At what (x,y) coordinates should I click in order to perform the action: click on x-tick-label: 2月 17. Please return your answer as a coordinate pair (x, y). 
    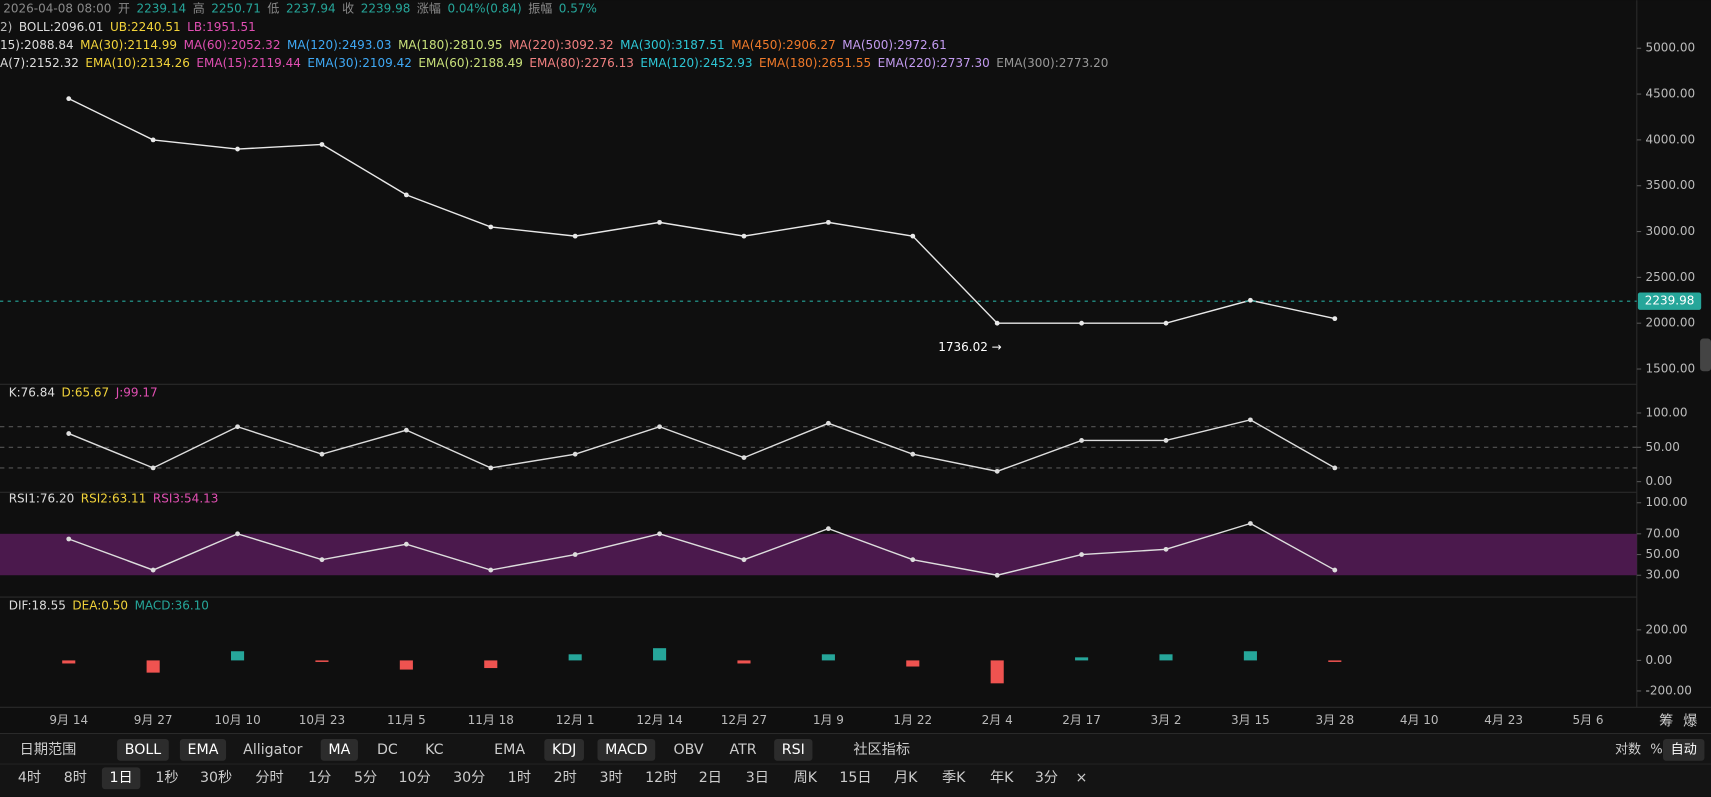
    Looking at the image, I should click on (1081, 720).